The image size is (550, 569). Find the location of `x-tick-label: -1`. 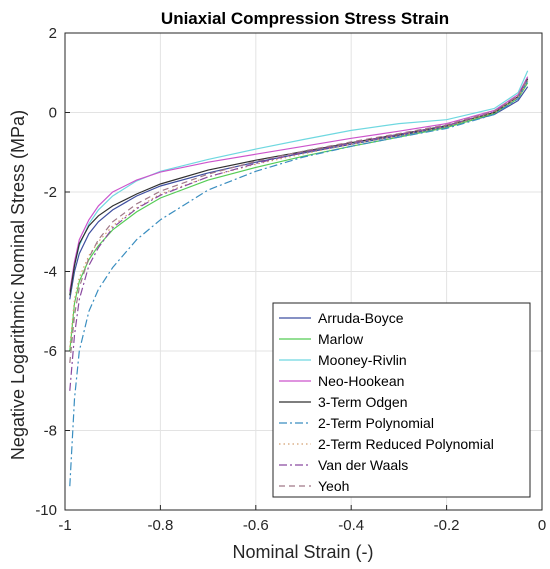

x-tick-label: -1 is located at coordinates (64, 525).